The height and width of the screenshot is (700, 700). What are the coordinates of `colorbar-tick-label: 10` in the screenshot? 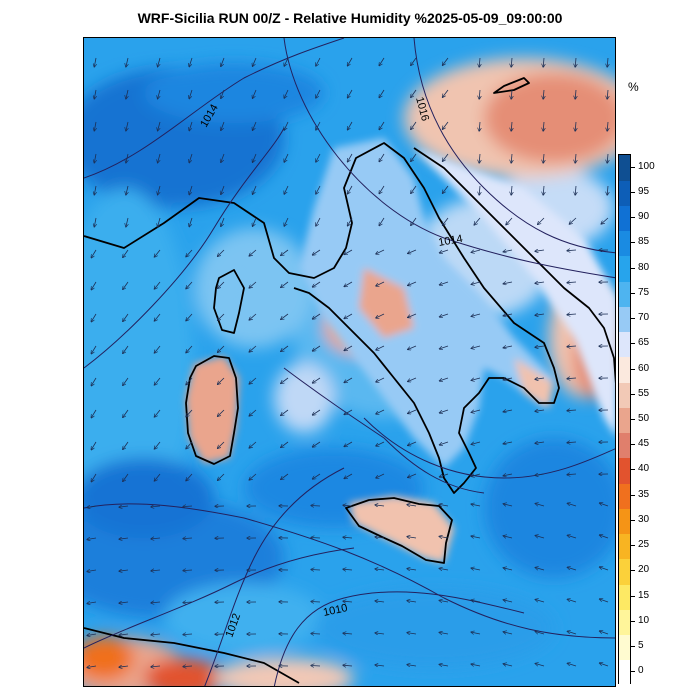 It's located at (644, 620).